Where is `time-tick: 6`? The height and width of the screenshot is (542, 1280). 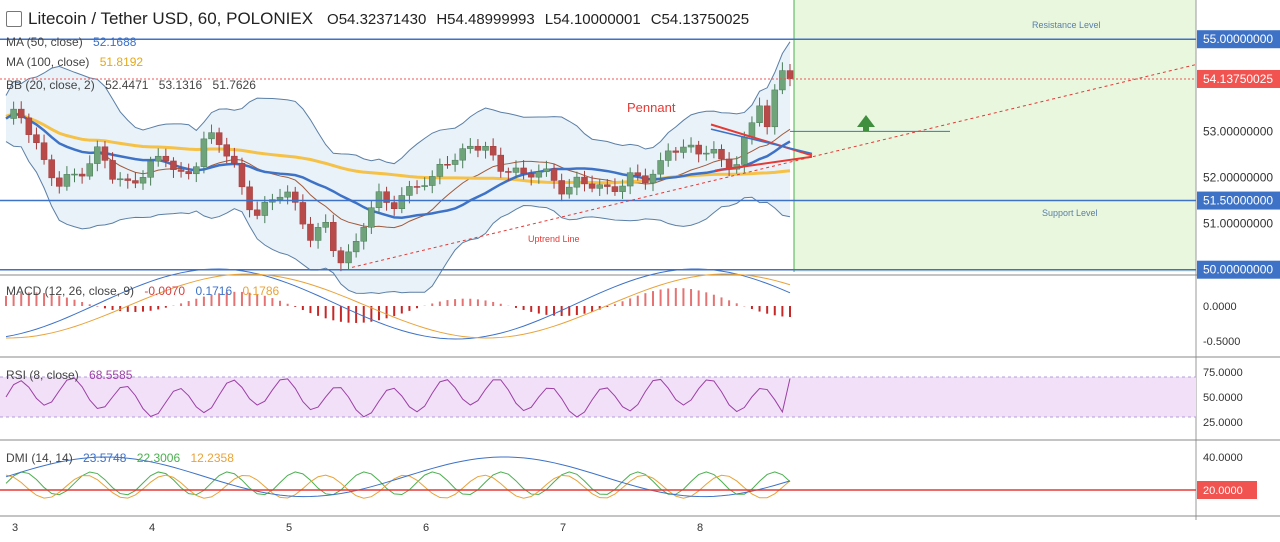
time-tick: 6 is located at coordinates (426, 528).